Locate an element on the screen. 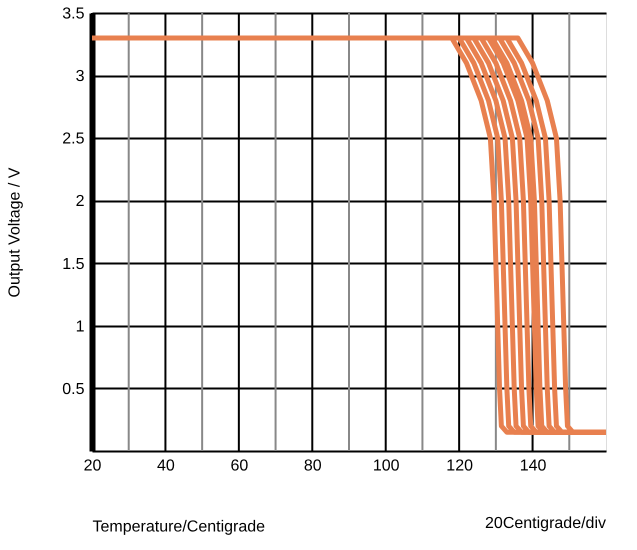 This screenshot has height=550, width=637. x-tick-label: 100 is located at coordinates (386, 466).